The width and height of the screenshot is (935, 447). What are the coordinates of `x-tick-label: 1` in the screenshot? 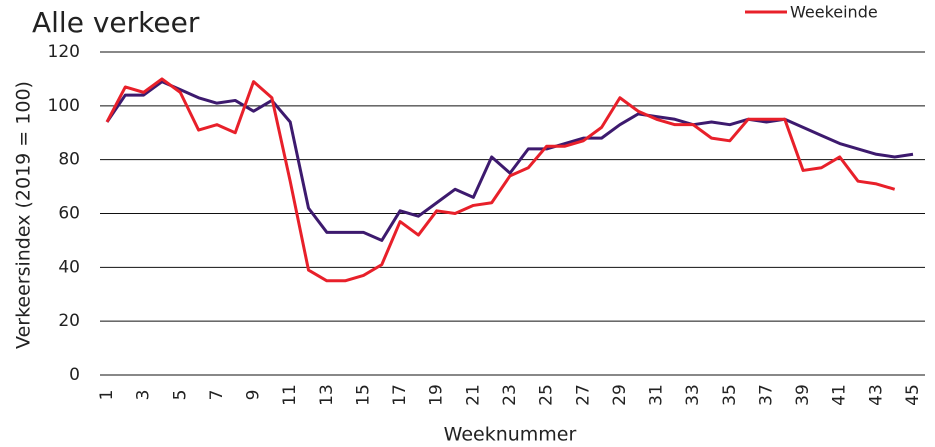 It's located at (107, 395).